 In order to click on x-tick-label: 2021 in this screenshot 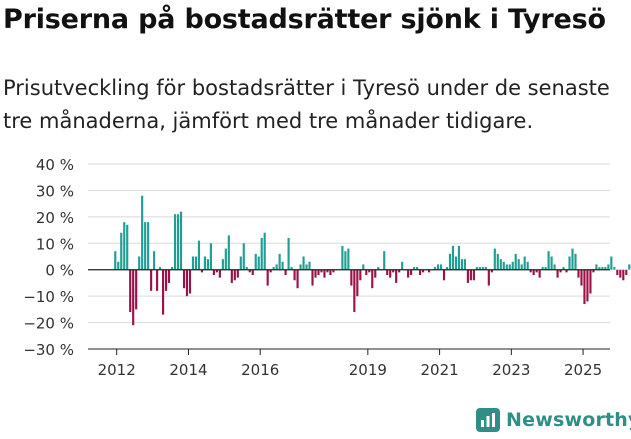, I will do `click(439, 370)`.